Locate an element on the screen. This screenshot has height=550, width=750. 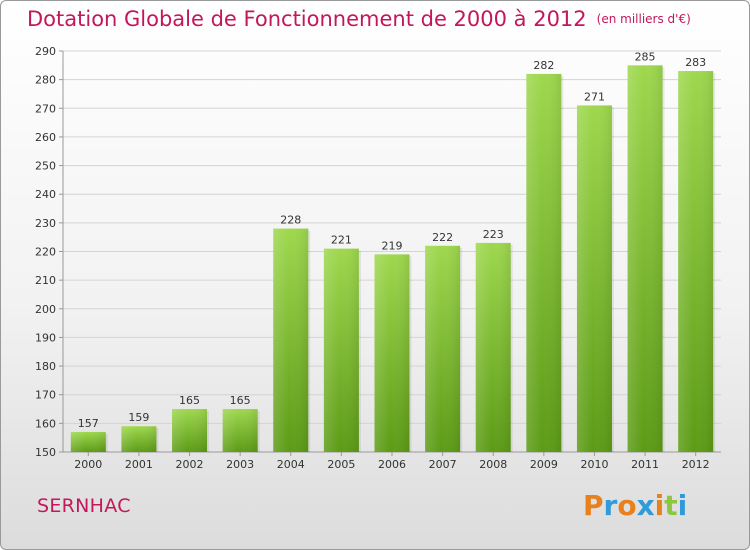
y-tick-label: 290 is located at coordinates (45, 51).